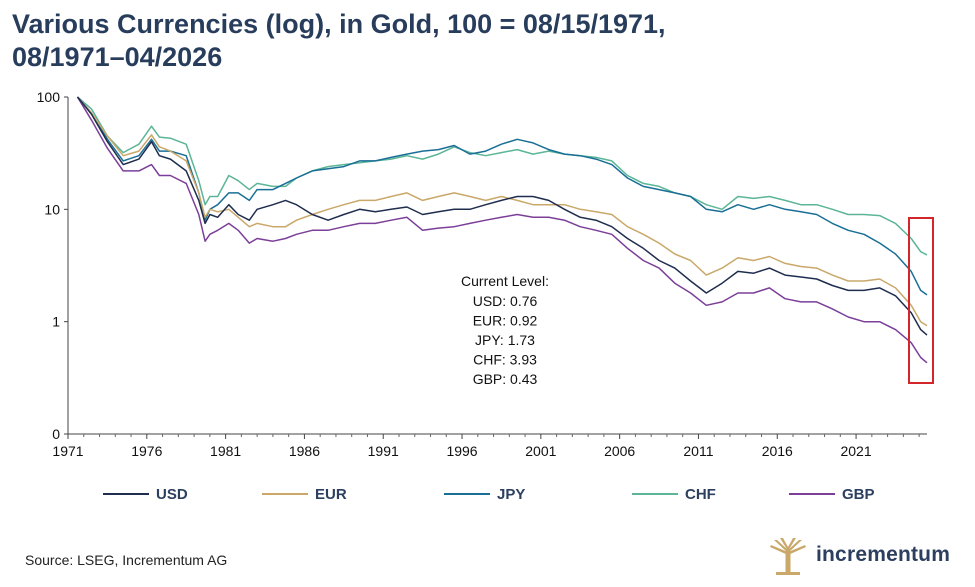 The height and width of the screenshot is (587, 975). Describe the element at coordinates (505, 281) in the screenshot. I see `current-level-heading: Current Level:` at that location.